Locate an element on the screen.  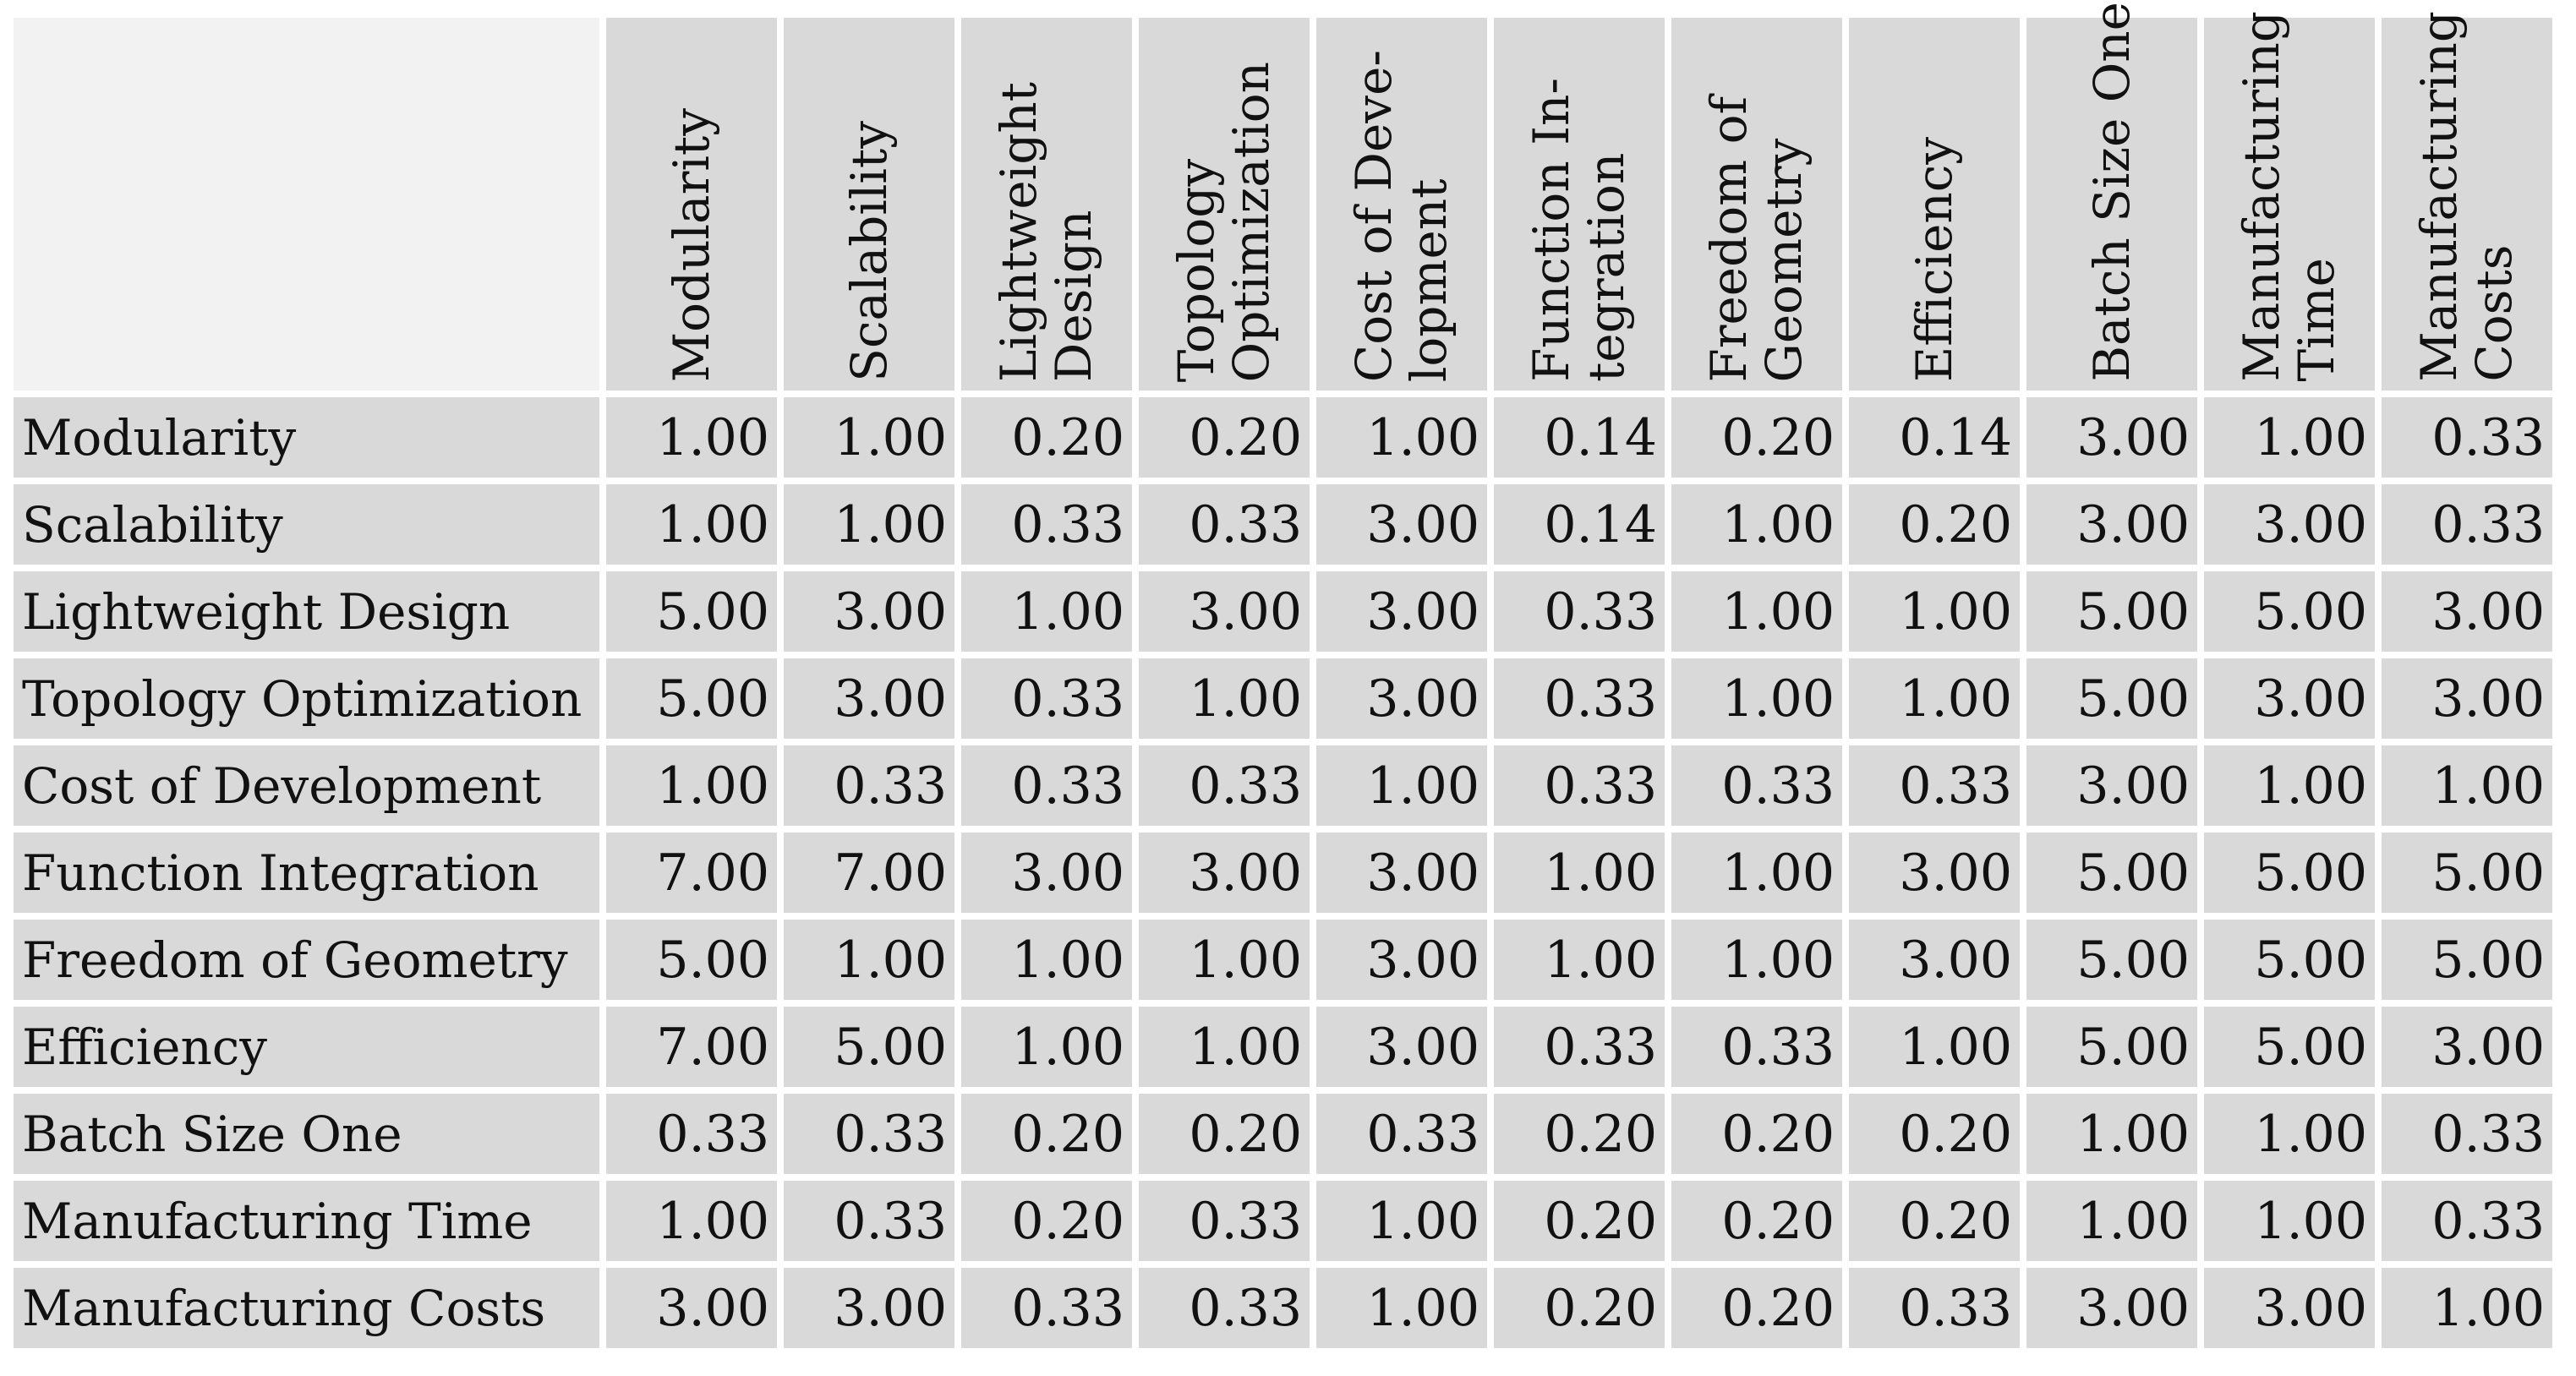
column-header: Manufacturing Time is located at coordinates (2289, 201).